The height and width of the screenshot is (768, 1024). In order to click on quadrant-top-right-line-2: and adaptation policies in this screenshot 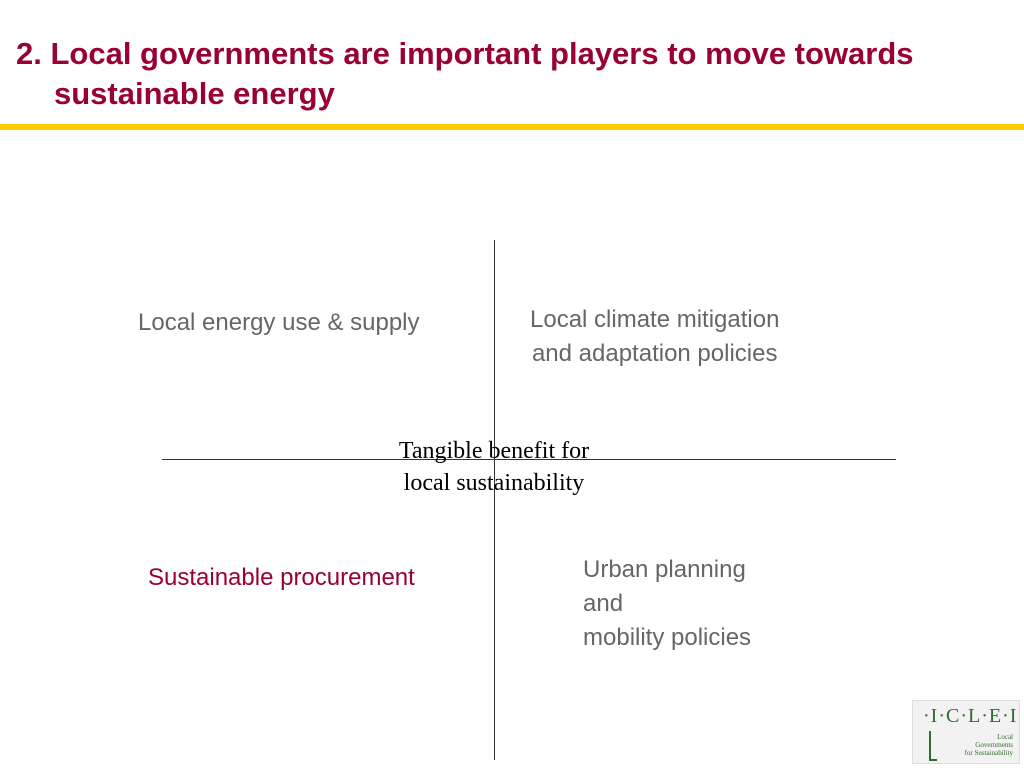, I will do `click(654, 353)`.